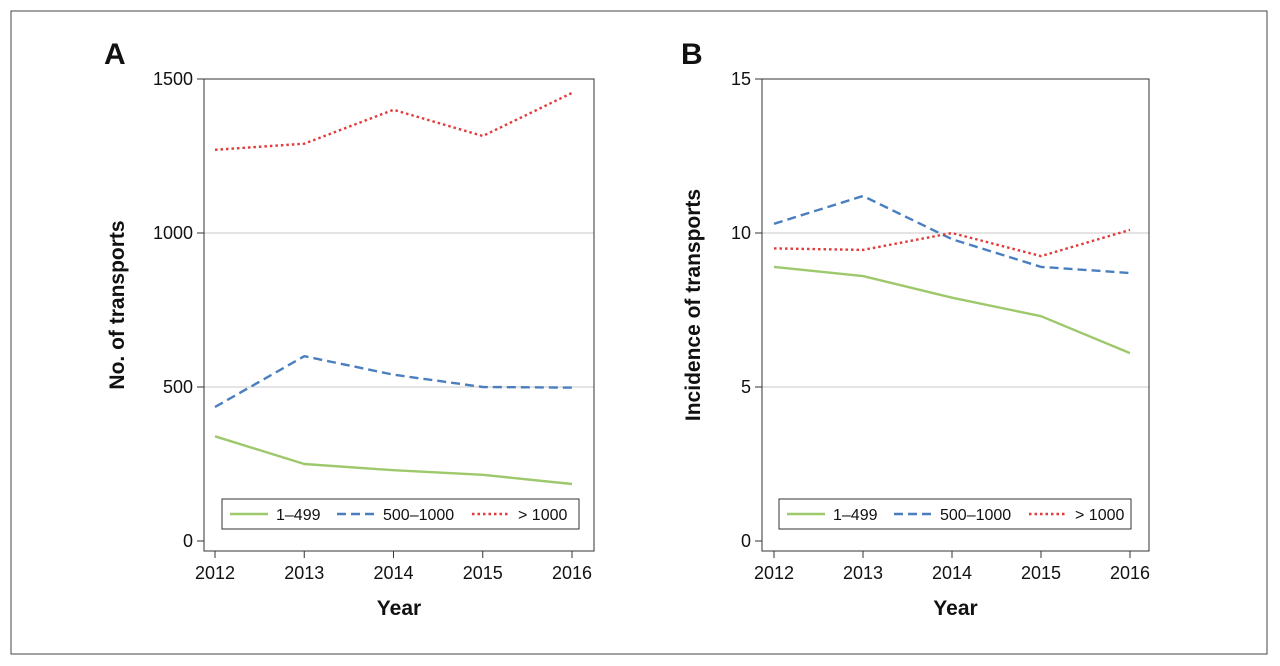 Image resolution: width=1280 pixels, height=666 pixels. What do you see at coordinates (117, 304) in the screenshot?
I see `y-axis-title: No. of transports` at bounding box center [117, 304].